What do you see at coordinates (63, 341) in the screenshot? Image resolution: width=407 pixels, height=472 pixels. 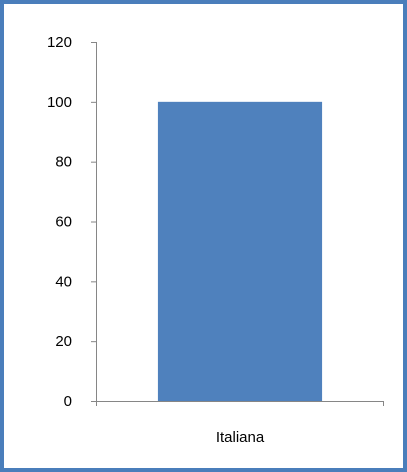 I see `y-tick-label: 20` at bounding box center [63, 341].